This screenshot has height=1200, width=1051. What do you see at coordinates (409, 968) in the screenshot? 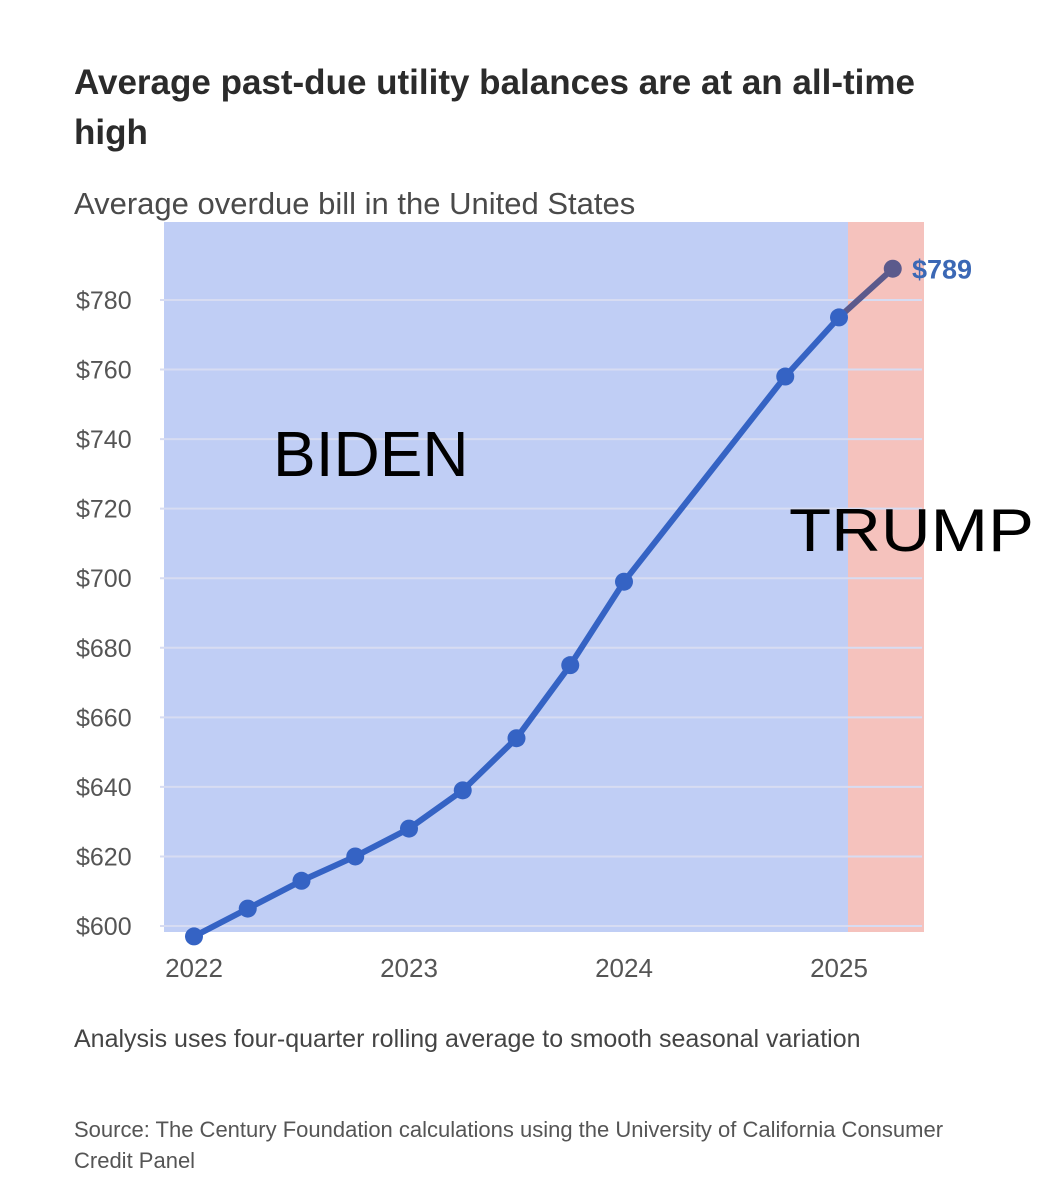
I see `x-tick-label: 2023` at bounding box center [409, 968].